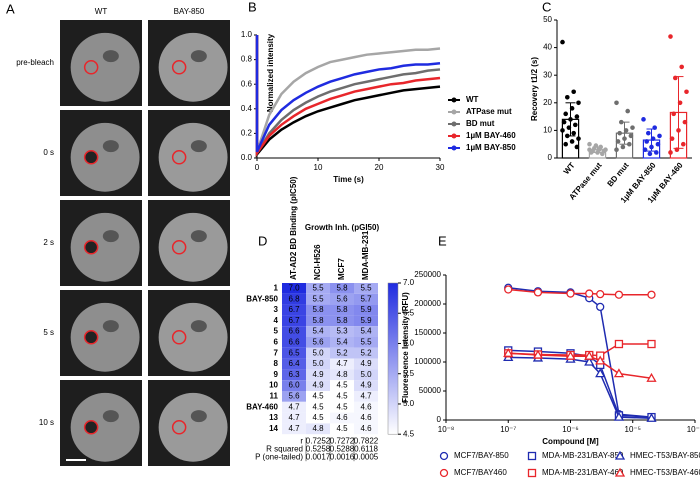 Image resolution: width=700 pixels, height=487 pixels. I want to click on y-tick-label: 100000, so click(427, 361).